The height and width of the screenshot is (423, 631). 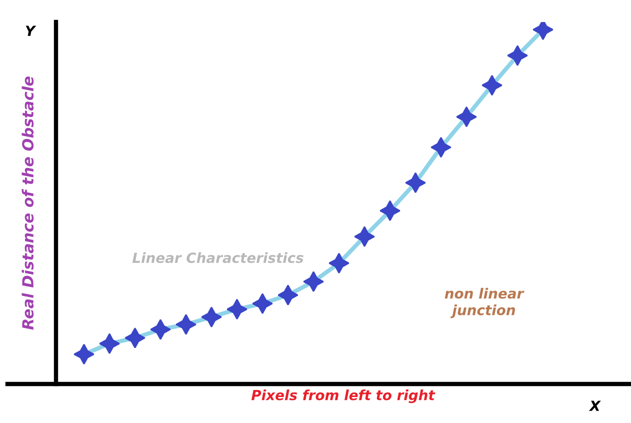 I want to click on x-axis-title: Pixels from left to right, so click(x=343, y=397).